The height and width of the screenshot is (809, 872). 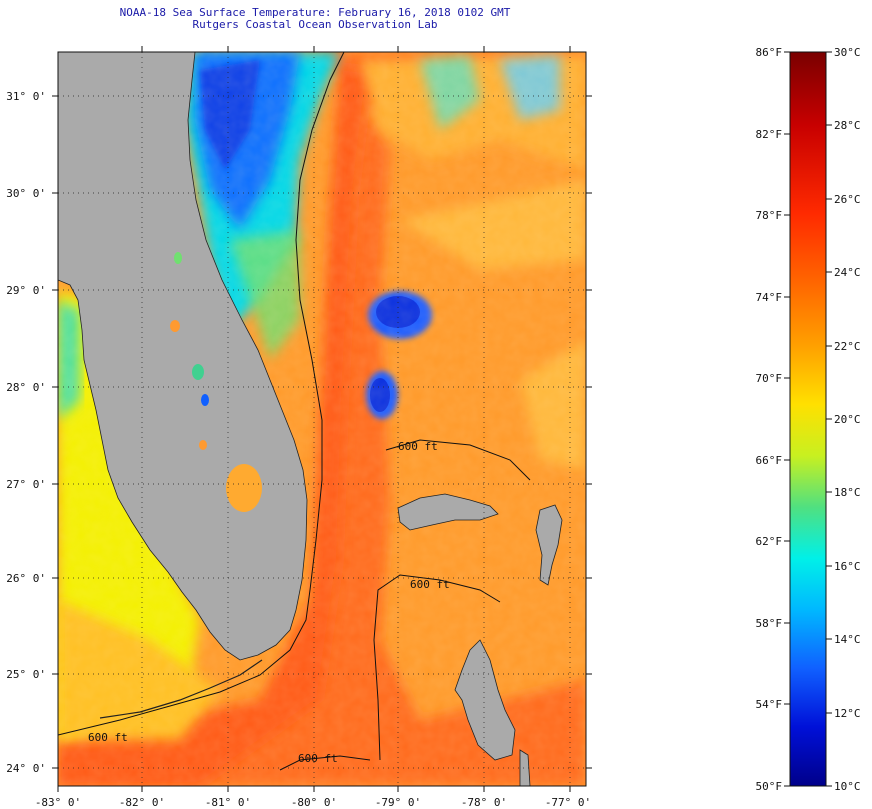 I want to click on lat-label: 29° 0', so click(x=26, y=290).